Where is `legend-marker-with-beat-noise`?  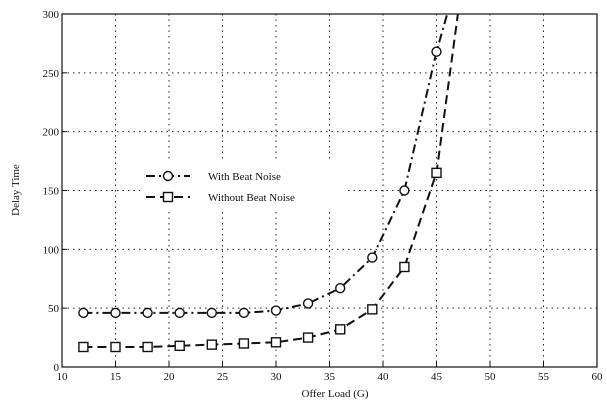
legend-marker-with-beat-noise is located at coordinates (168, 176).